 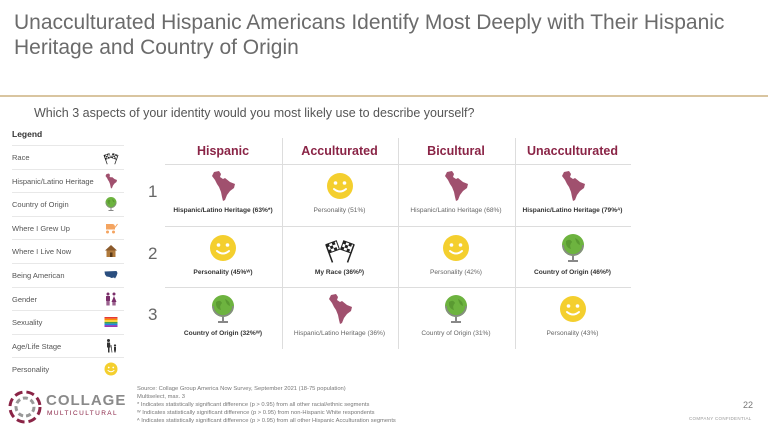 I want to click on grid-cell: Country of Origin (31%), so click(x=456, y=317).